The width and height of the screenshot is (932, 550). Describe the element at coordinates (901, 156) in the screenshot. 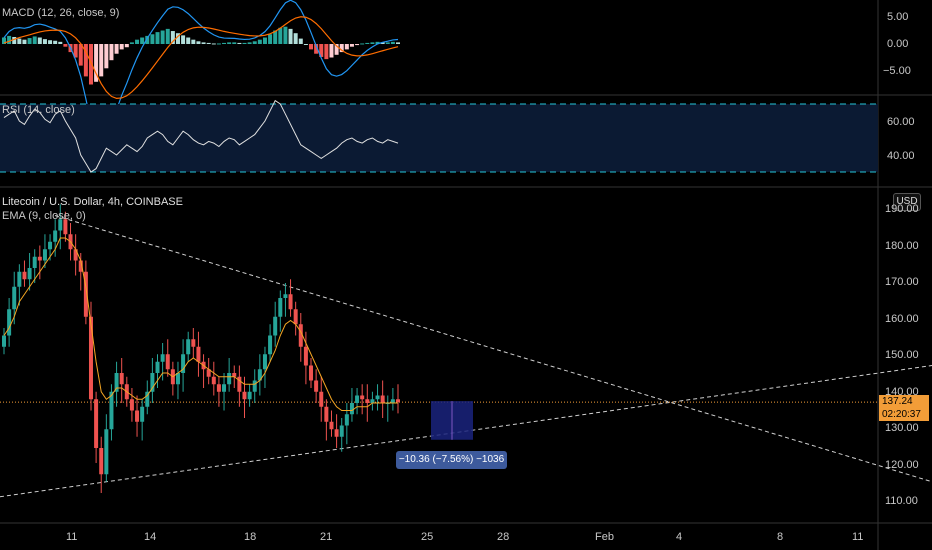

I see `rsi-axis-label: 40.00` at that location.